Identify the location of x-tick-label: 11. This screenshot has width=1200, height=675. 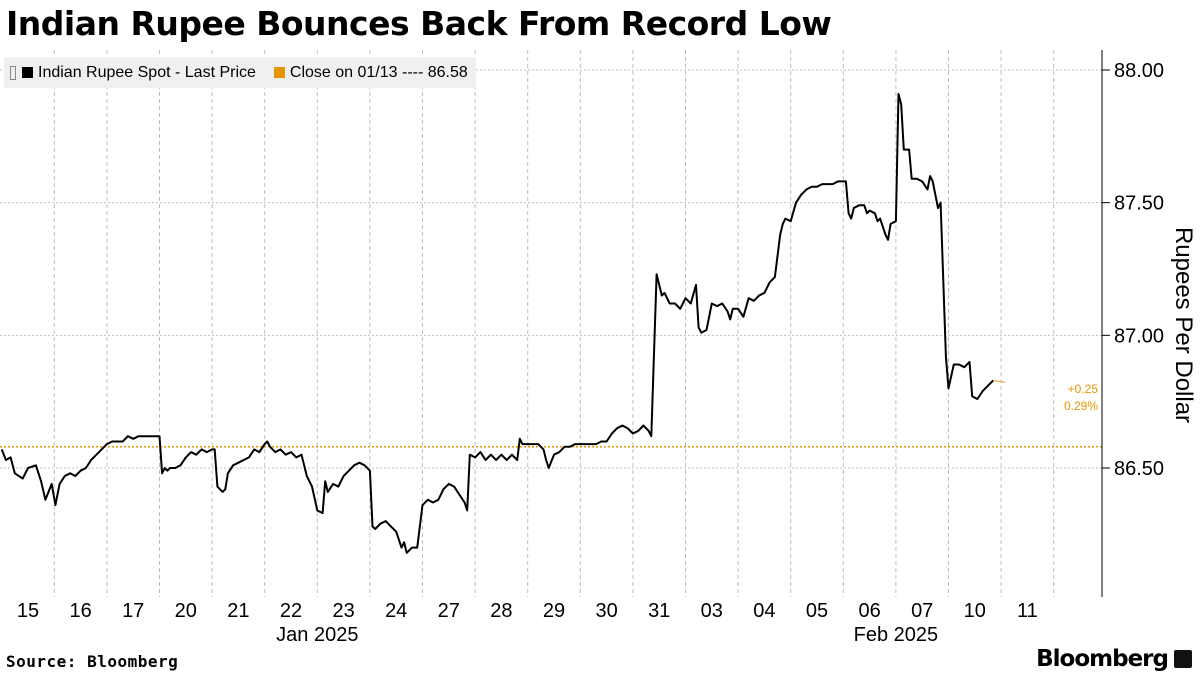
(1027, 611).